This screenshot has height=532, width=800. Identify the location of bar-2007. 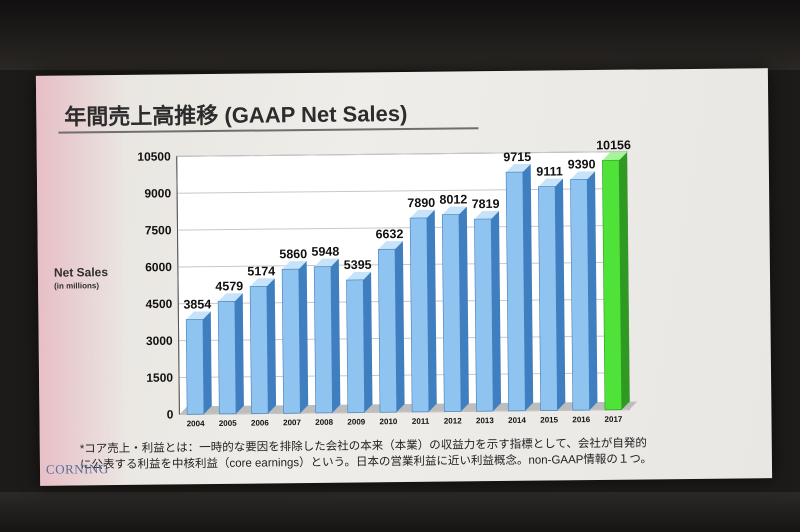
(291, 341).